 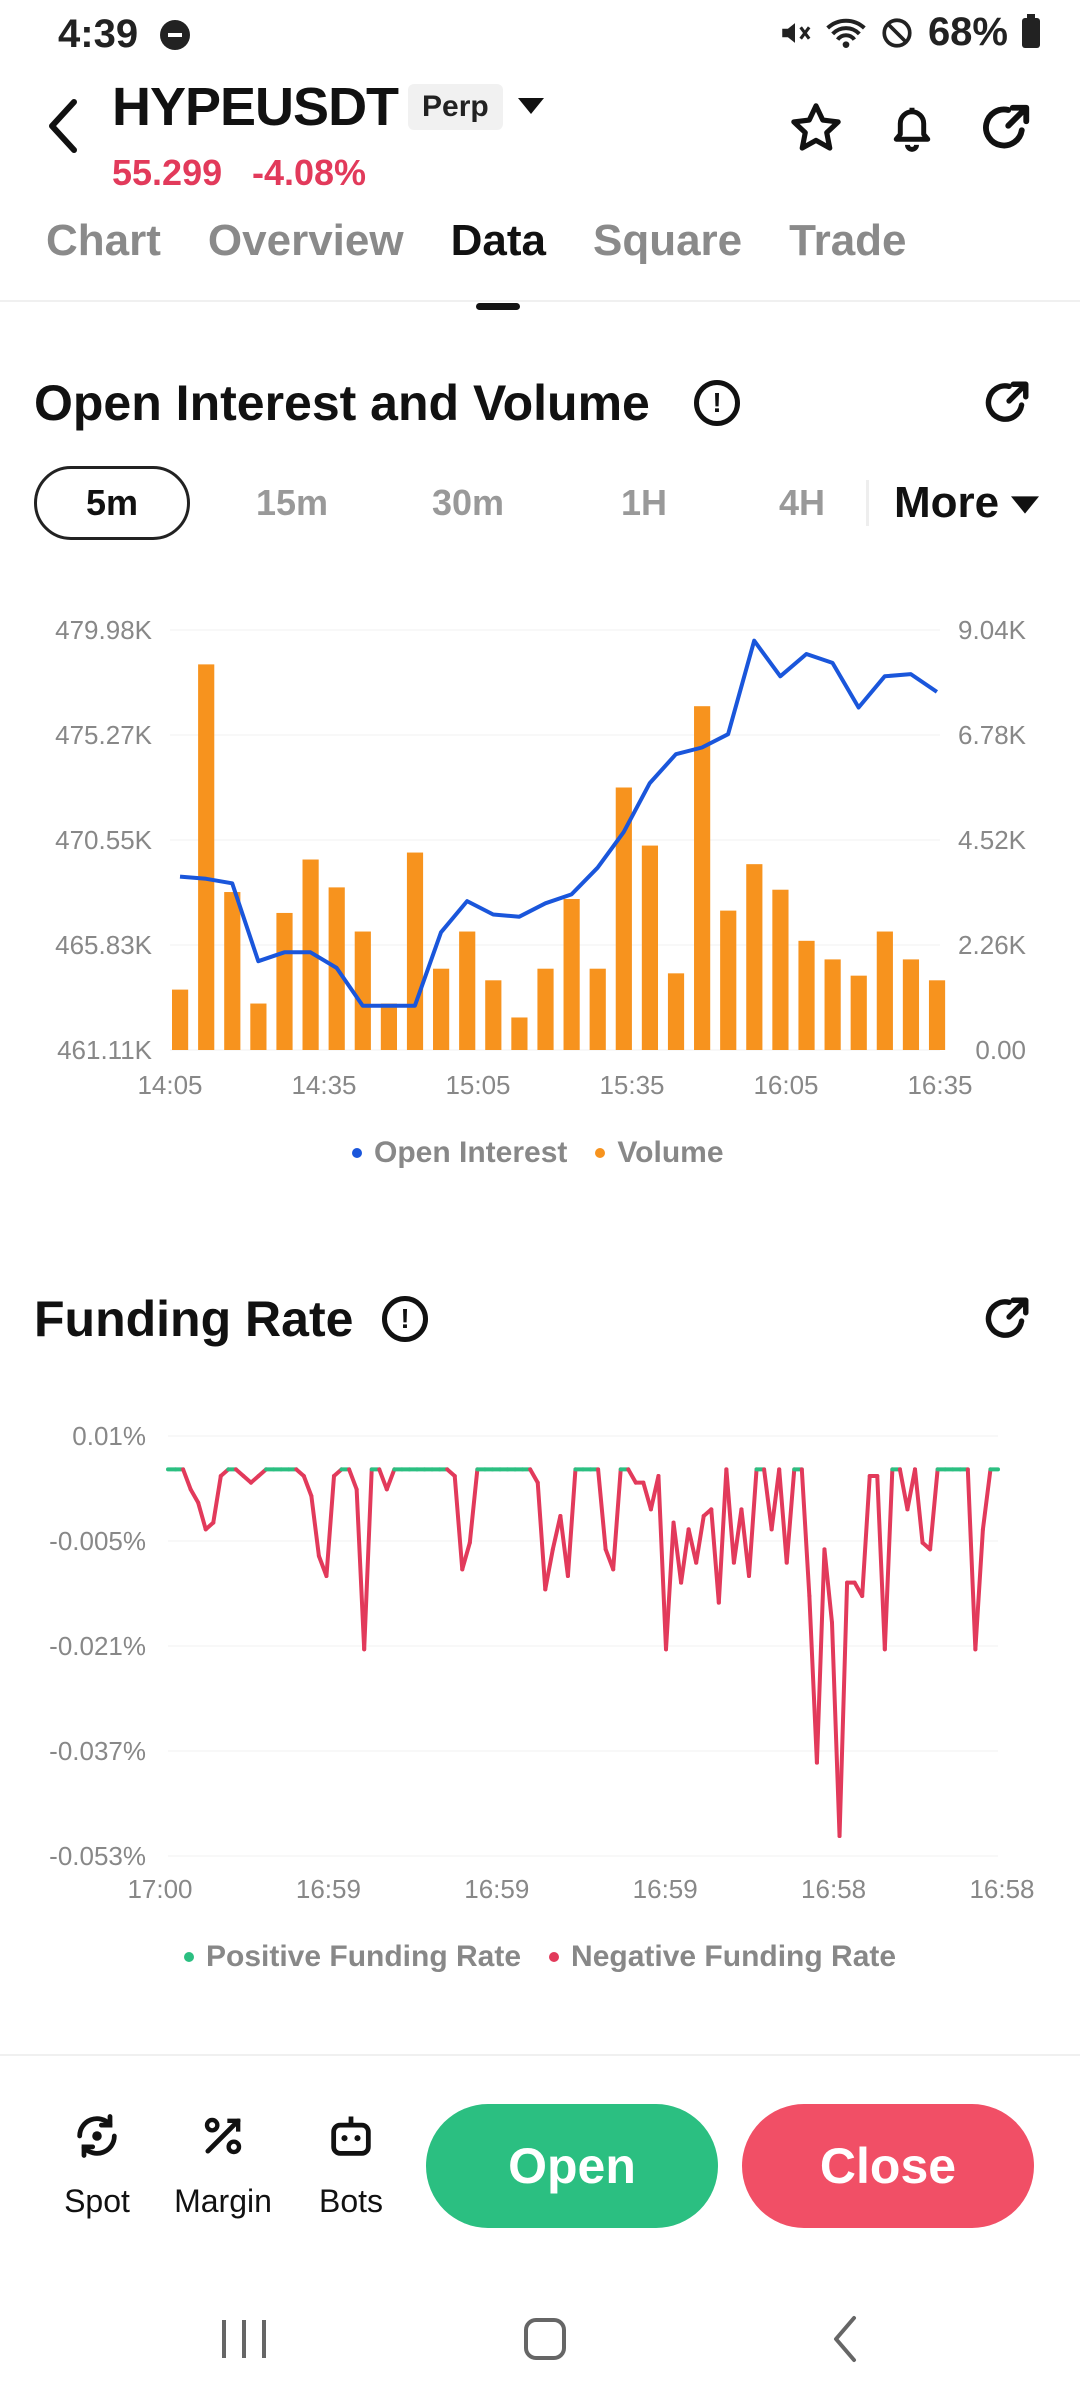 I want to click on y-tick-label: -0.021%, so click(x=97, y=1646).